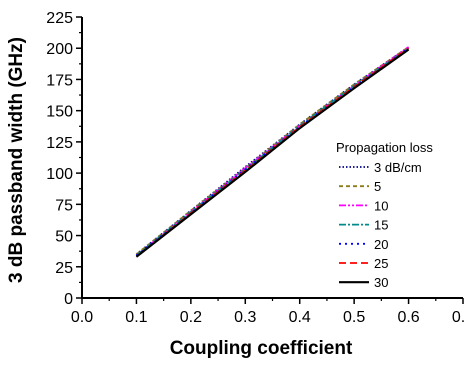 Image resolution: width=465 pixels, height=367 pixels. What do you see at coordinates (354, 317) in the screenshot?
I see `x-tick-label: 0.5` at bounding box center [354, 317].